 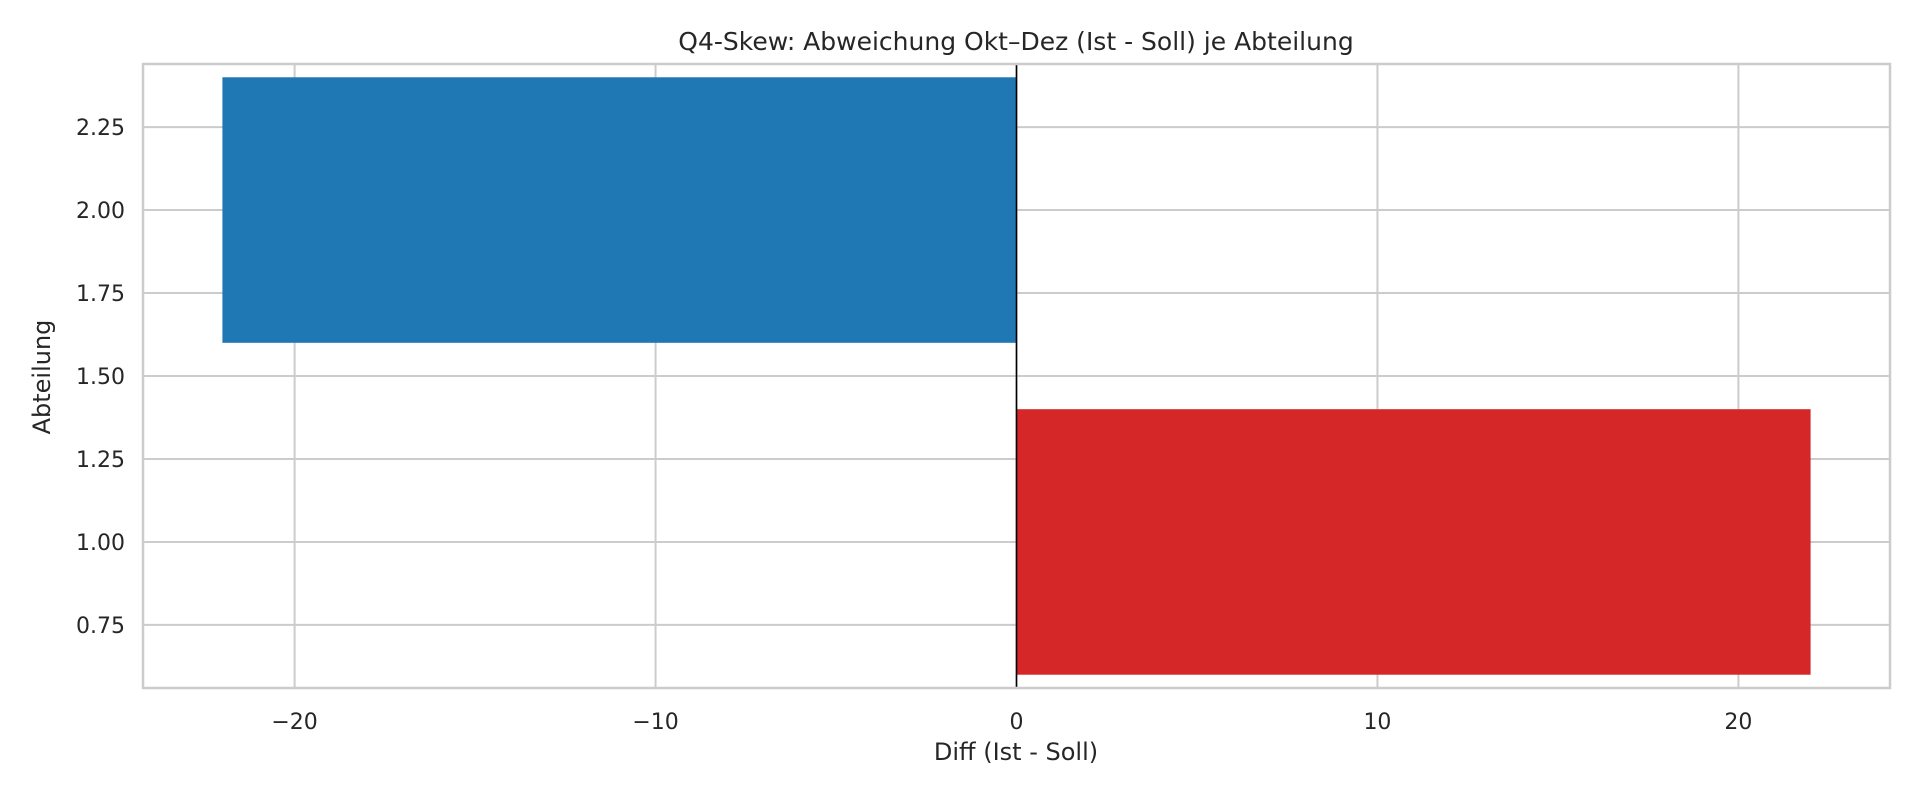 What do you see at coordinates (42, 377) in the screenshot?
I see `y-axis-label: Abteilung` at bounding box center [42, 377].